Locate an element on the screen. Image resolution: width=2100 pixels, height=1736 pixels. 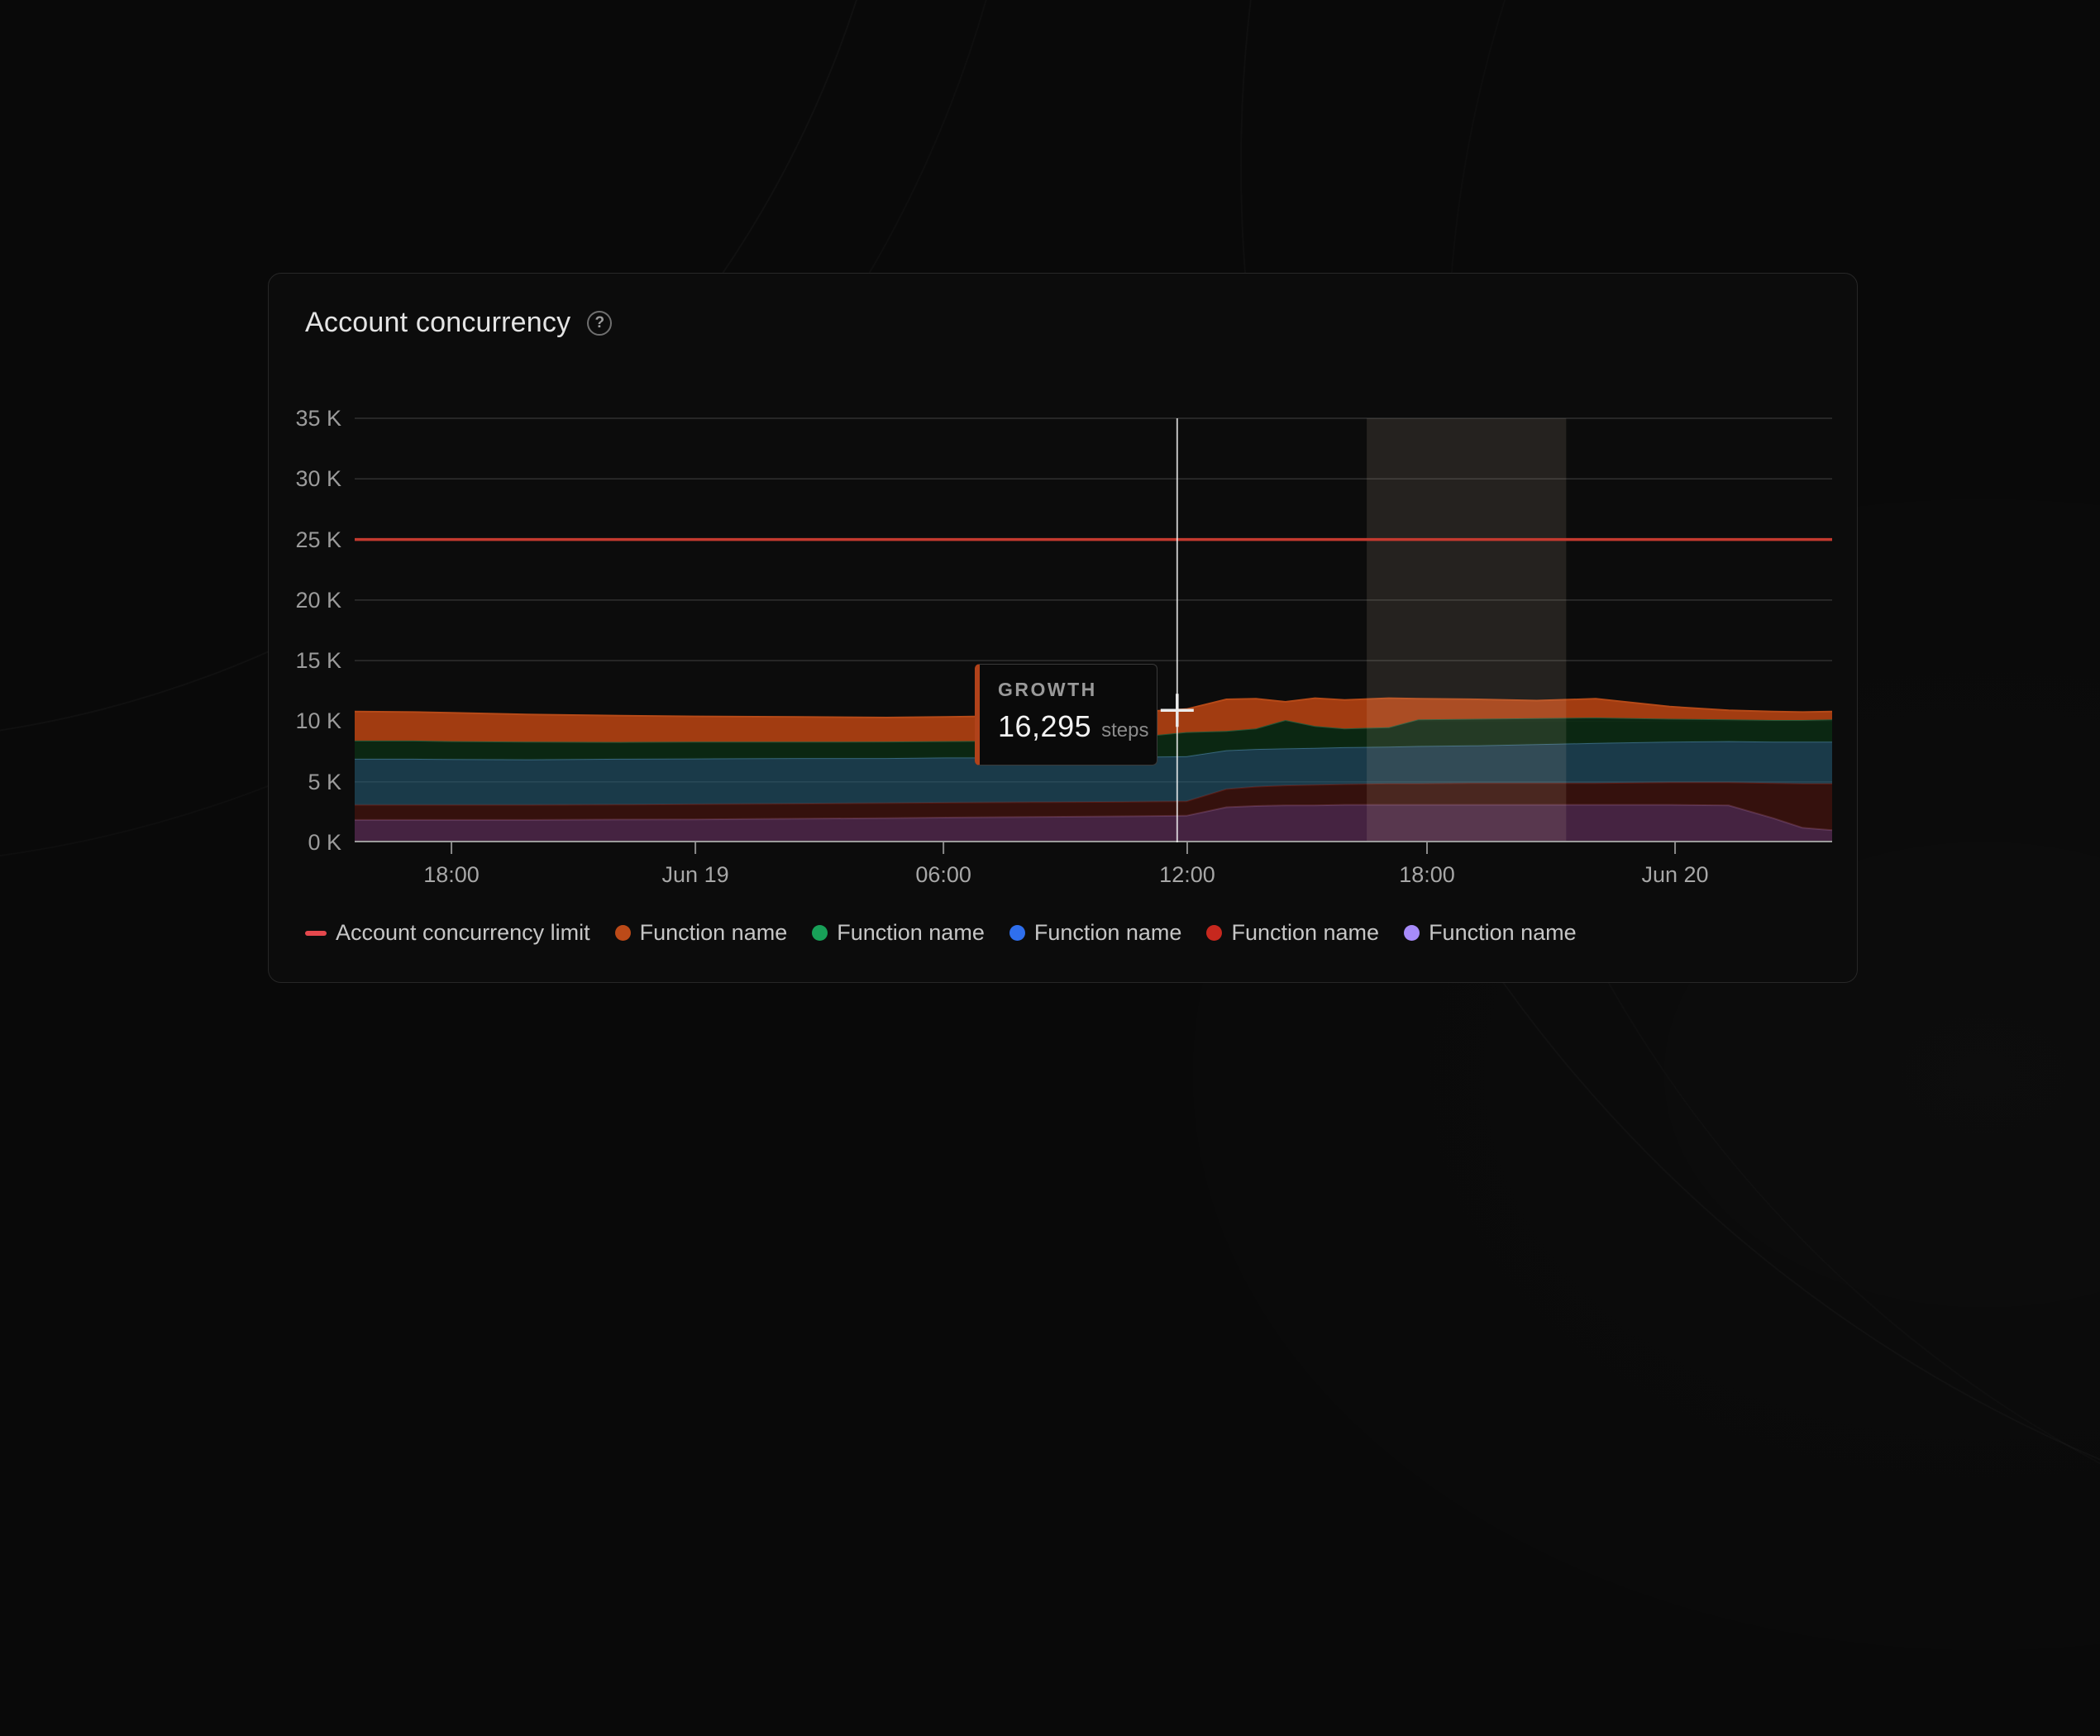
y-axis-label-30K: 30 K is located at coordinates (318, 479).